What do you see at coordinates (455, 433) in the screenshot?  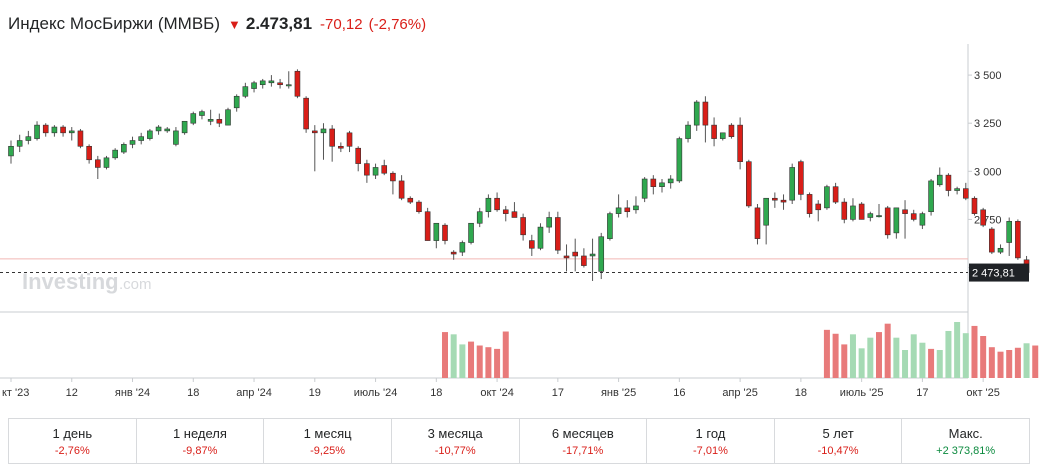 I see `perf-label: 3 месяца` at bounding box center [455, 433].